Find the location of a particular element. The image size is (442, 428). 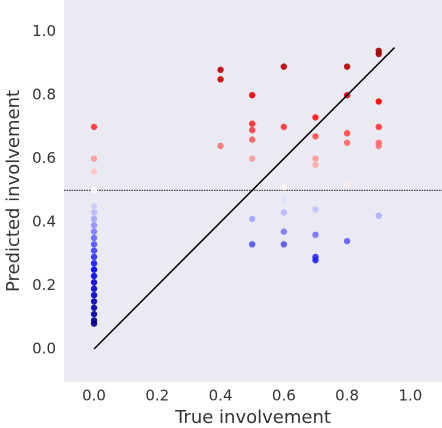

y-tick-label: 0.2 is located at coordinates (44, 285).